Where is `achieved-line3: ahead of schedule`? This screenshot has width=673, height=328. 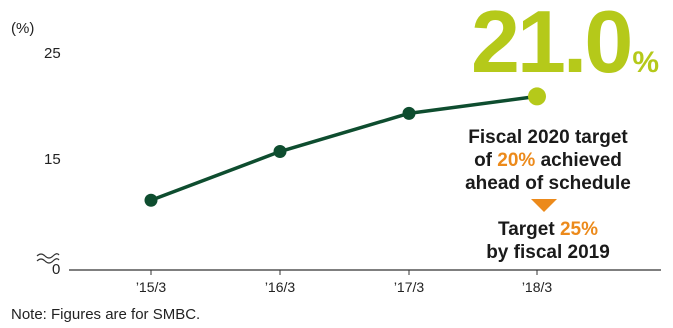 achieved-line3: ahead of schedule is located at coordinates (548, 183).